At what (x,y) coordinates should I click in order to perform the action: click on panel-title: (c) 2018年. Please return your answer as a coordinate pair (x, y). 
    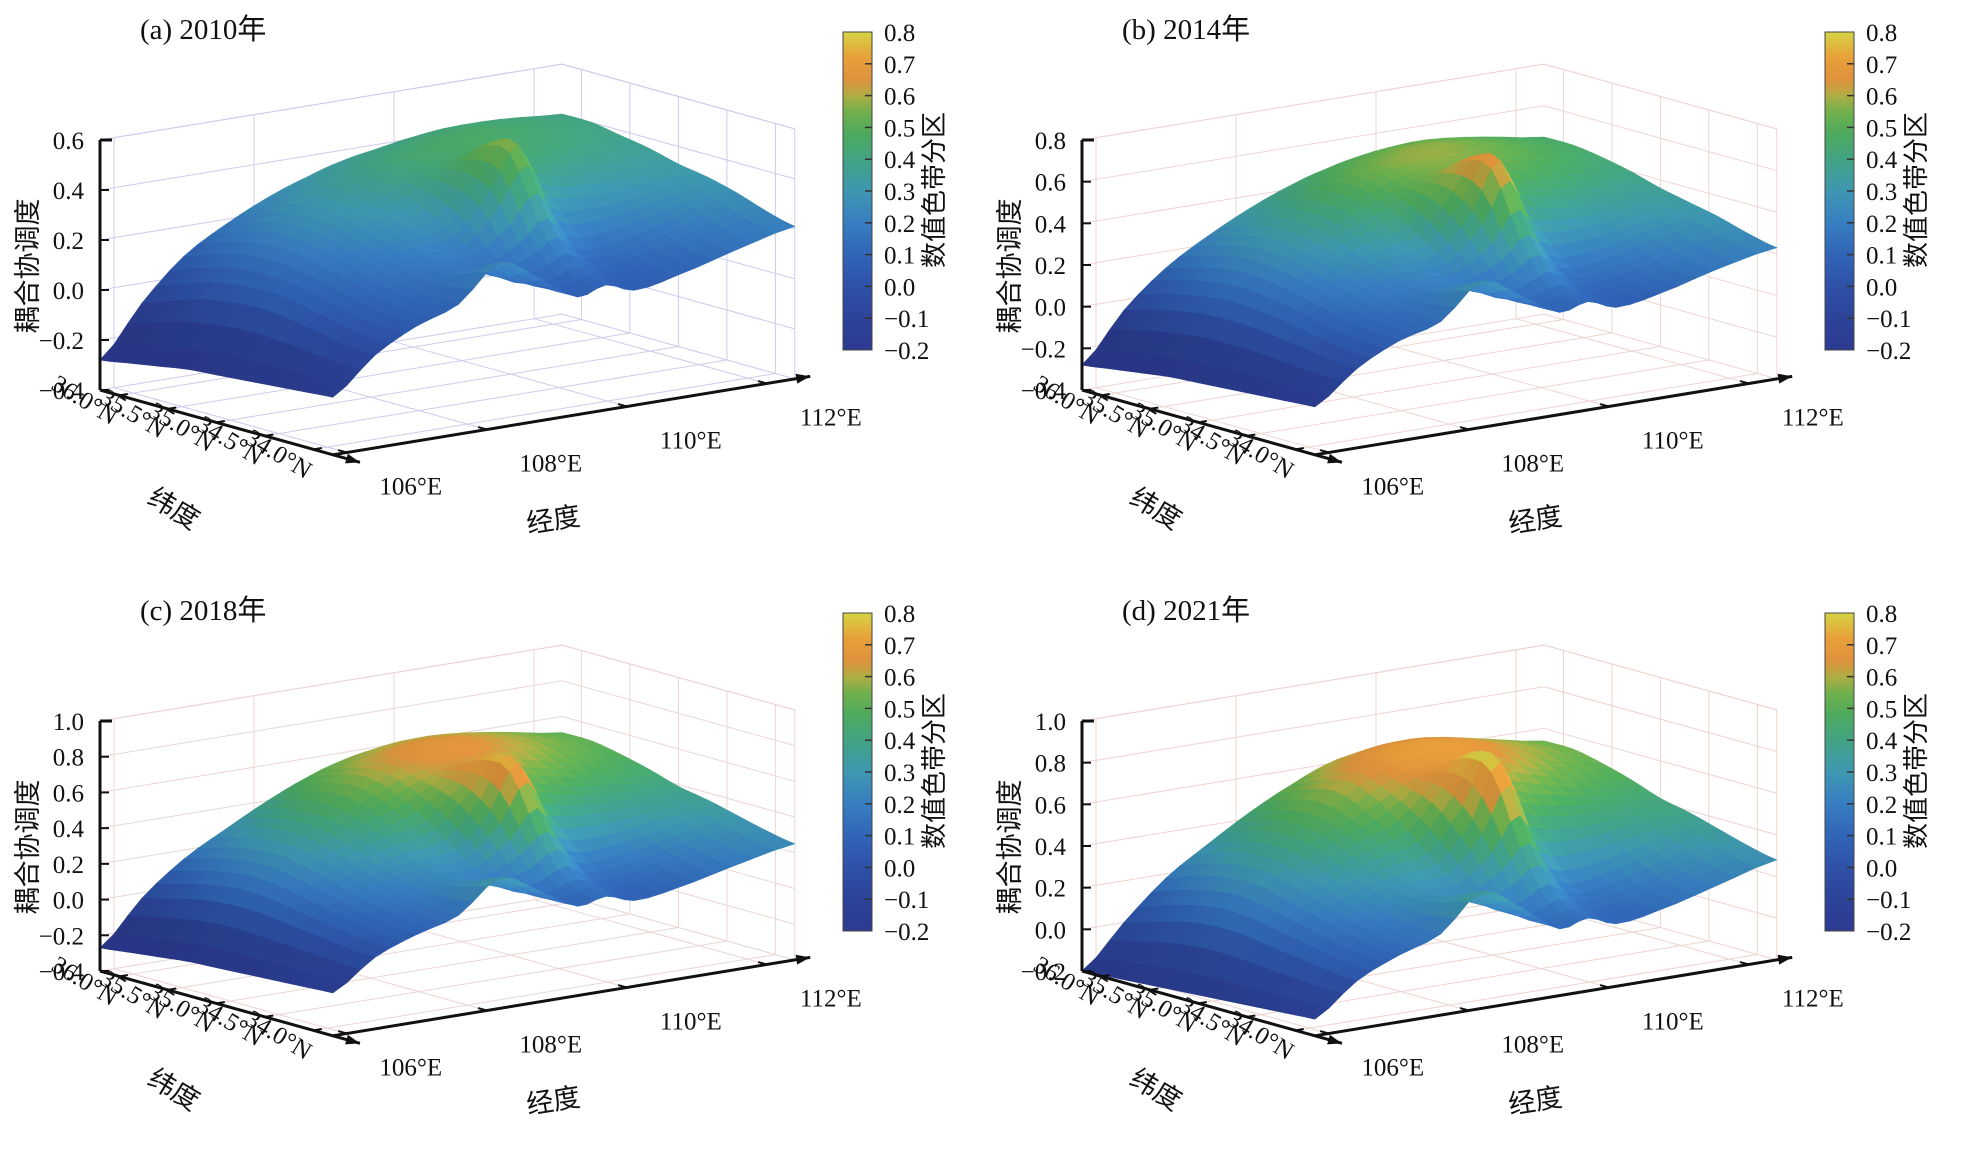
    Looking at the image, I should click on (203, 611).